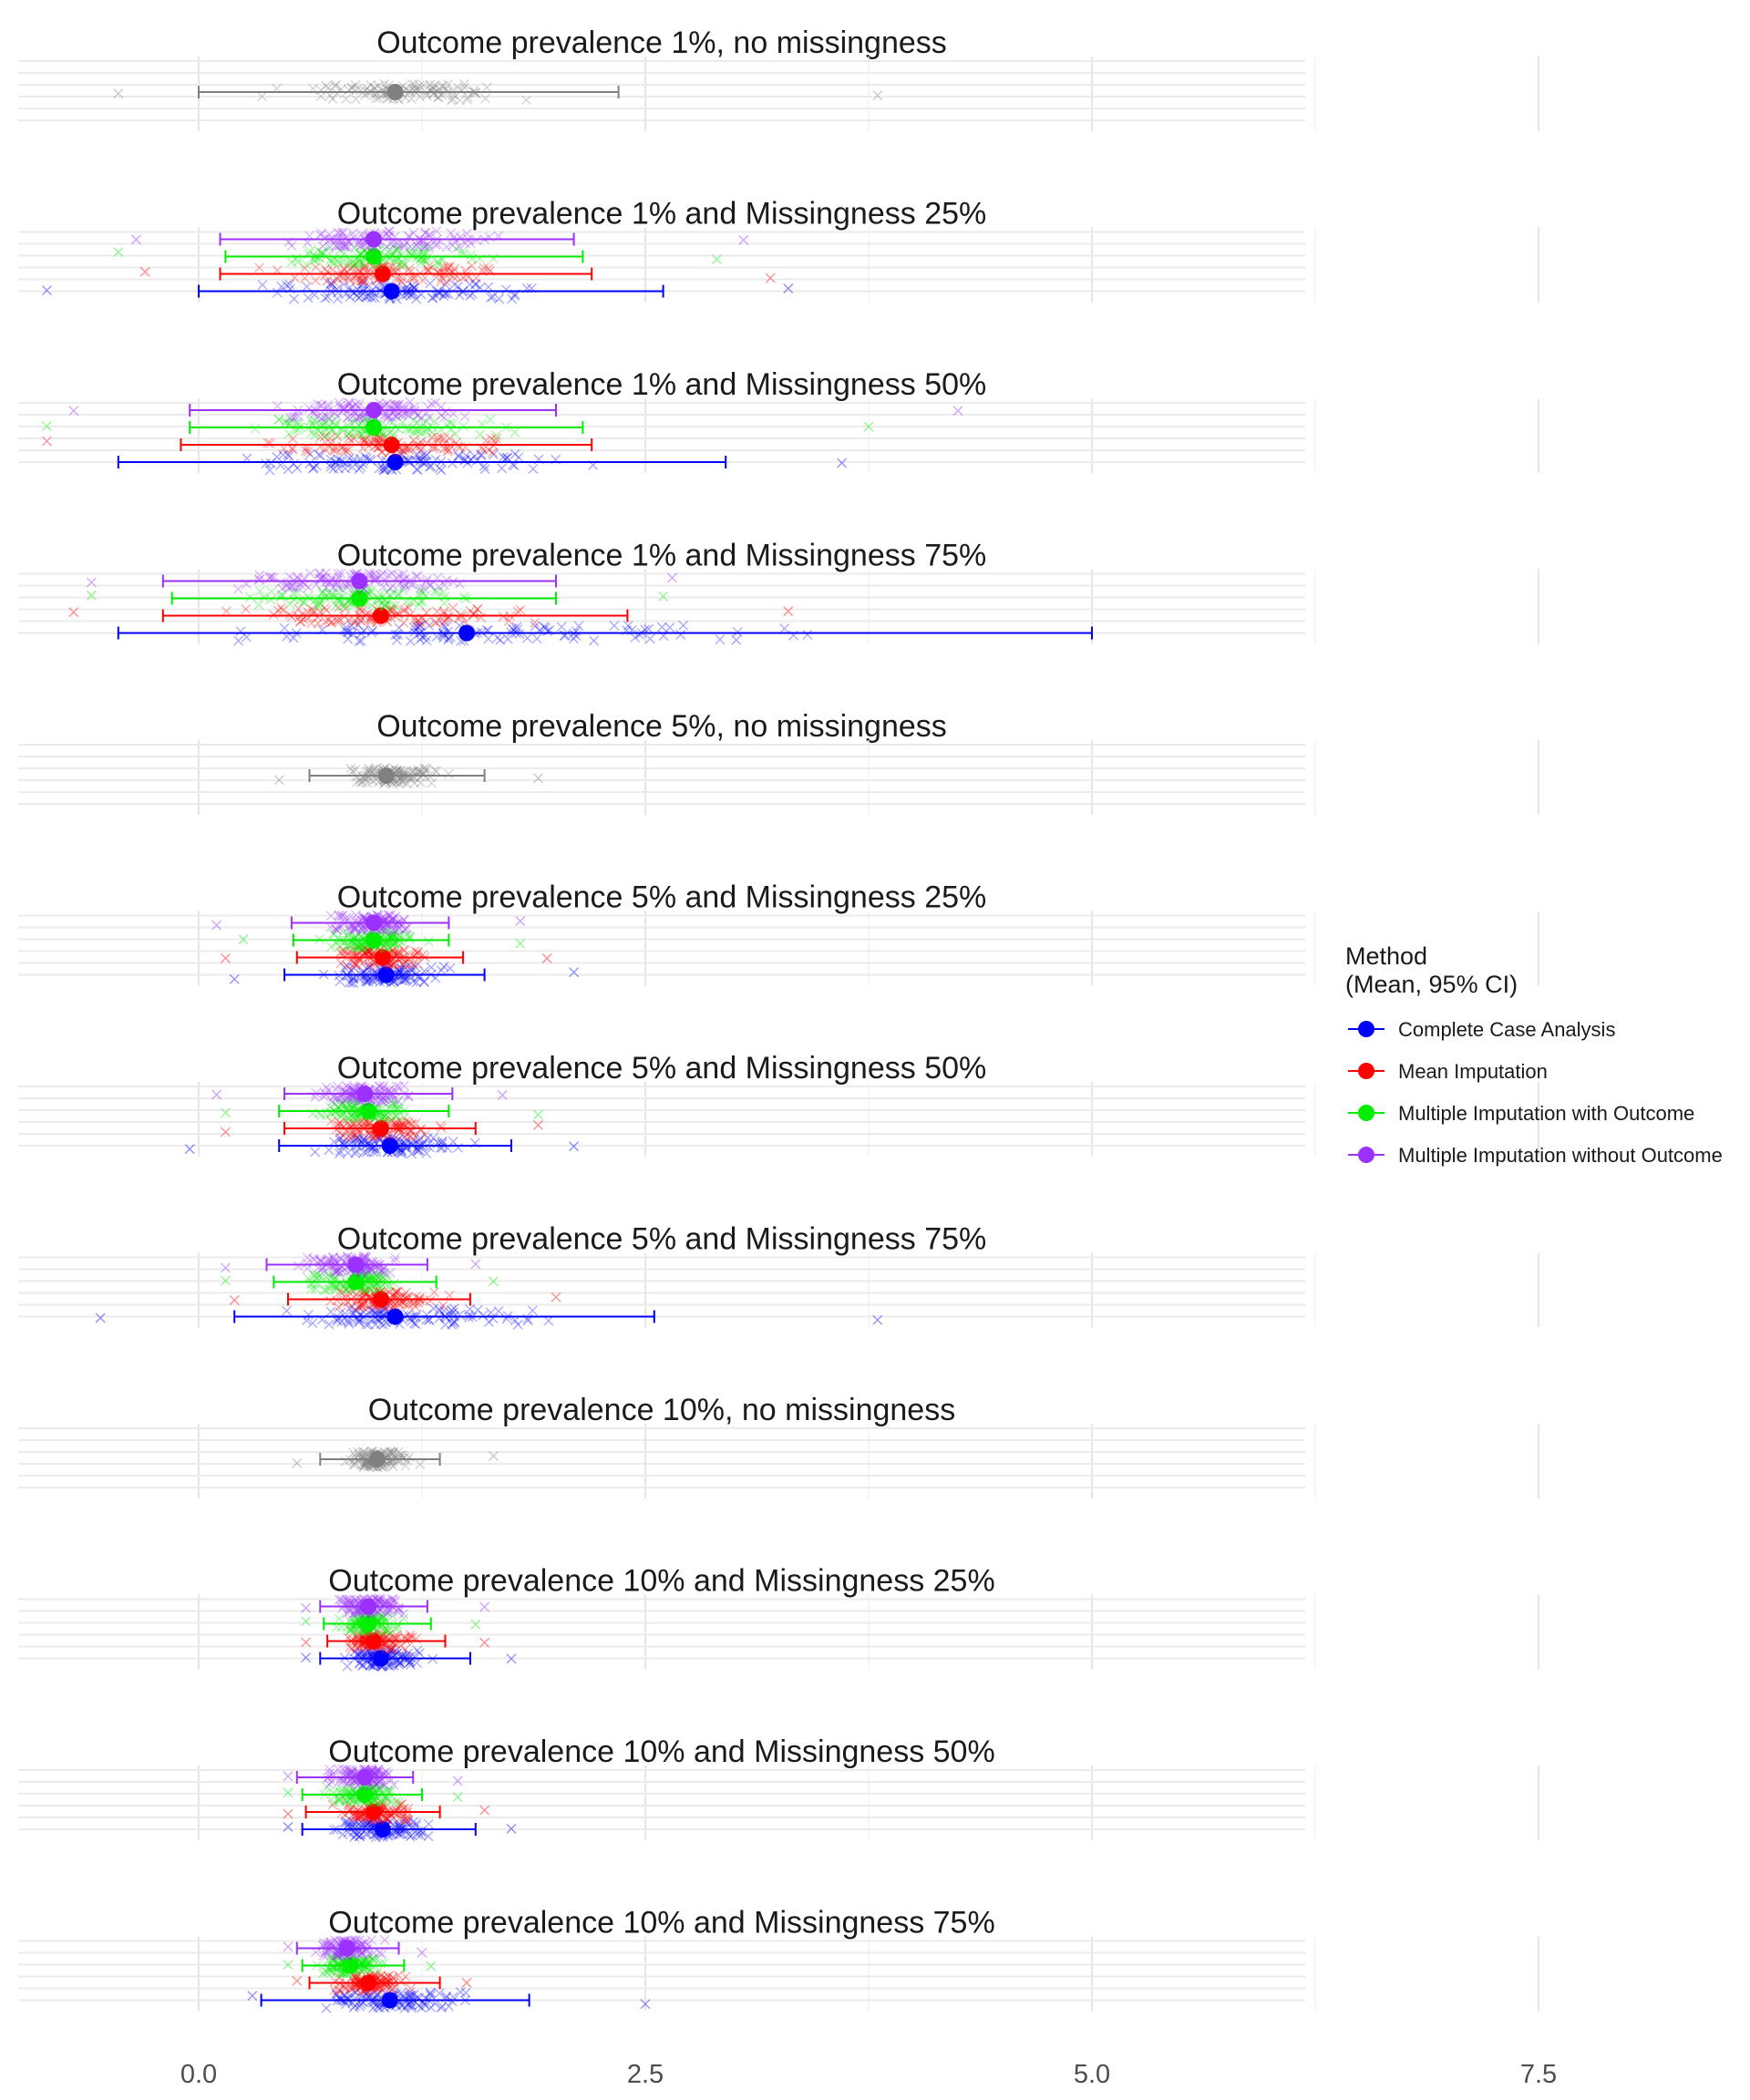  I want to click on legend-item-mean: Mean Imputation, so click(1448, 1071).